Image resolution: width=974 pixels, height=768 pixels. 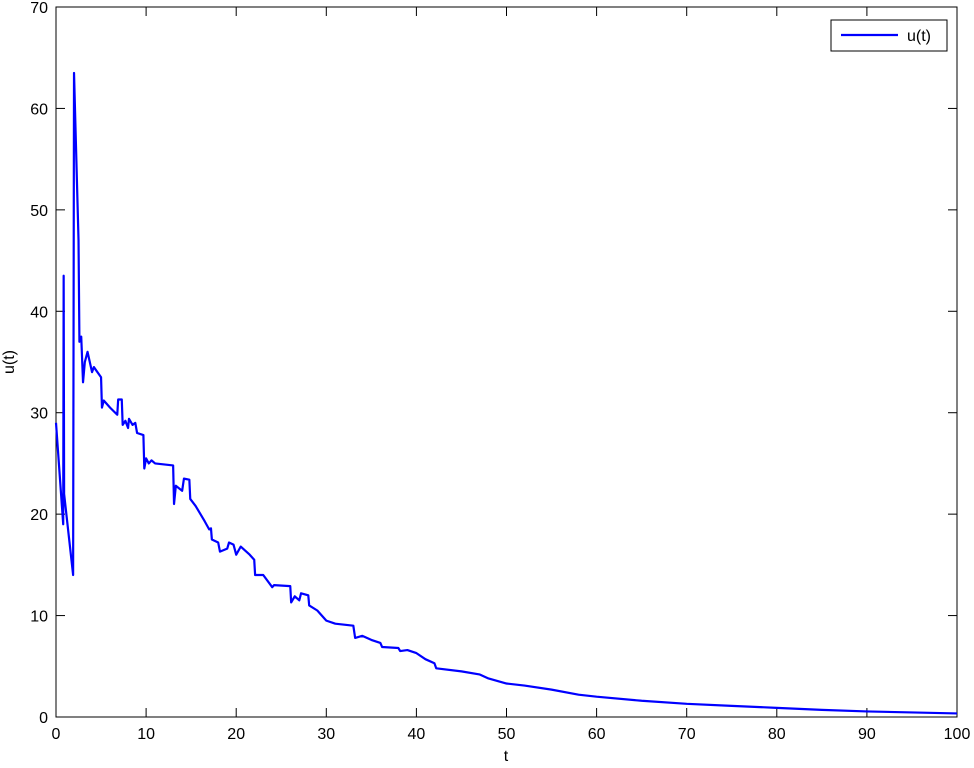 I want to click on x-tick-label: 50, so click(x=507, y=734).